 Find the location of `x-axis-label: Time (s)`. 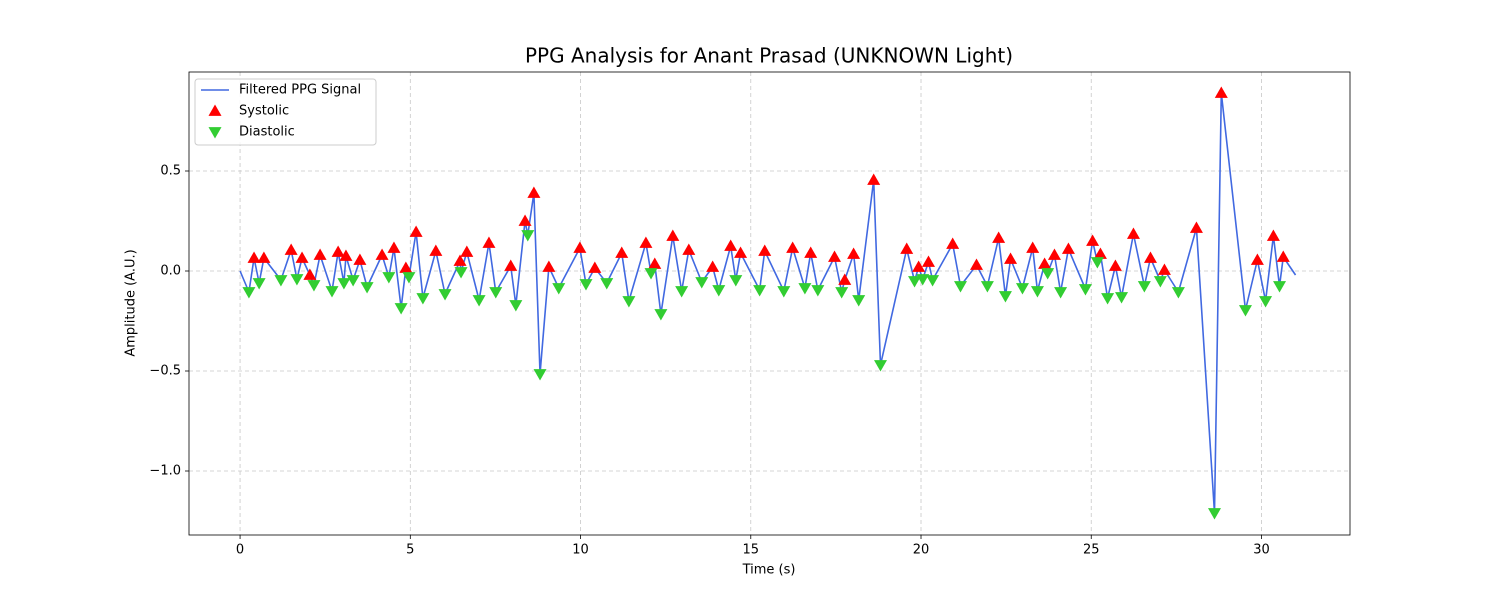

x-axis-label: Time (s) is located at coordinates (769, 570).